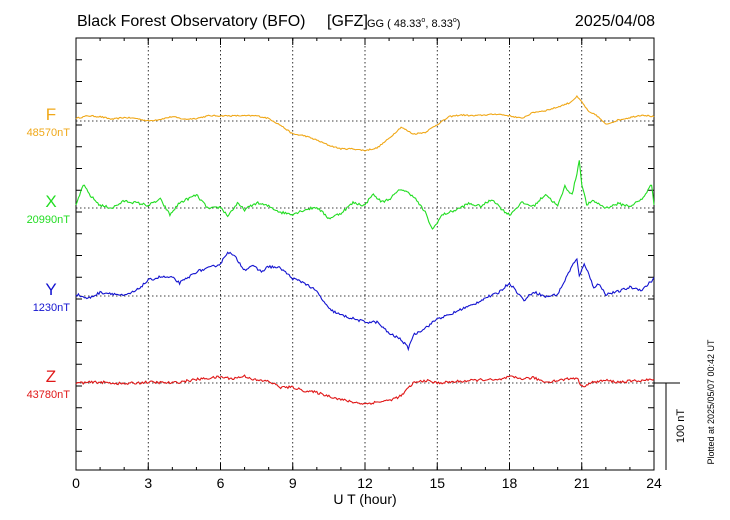  Describe the element at coordinates (423, 20) in the screenshot. I see `degree-mark-lat: o` at that location.